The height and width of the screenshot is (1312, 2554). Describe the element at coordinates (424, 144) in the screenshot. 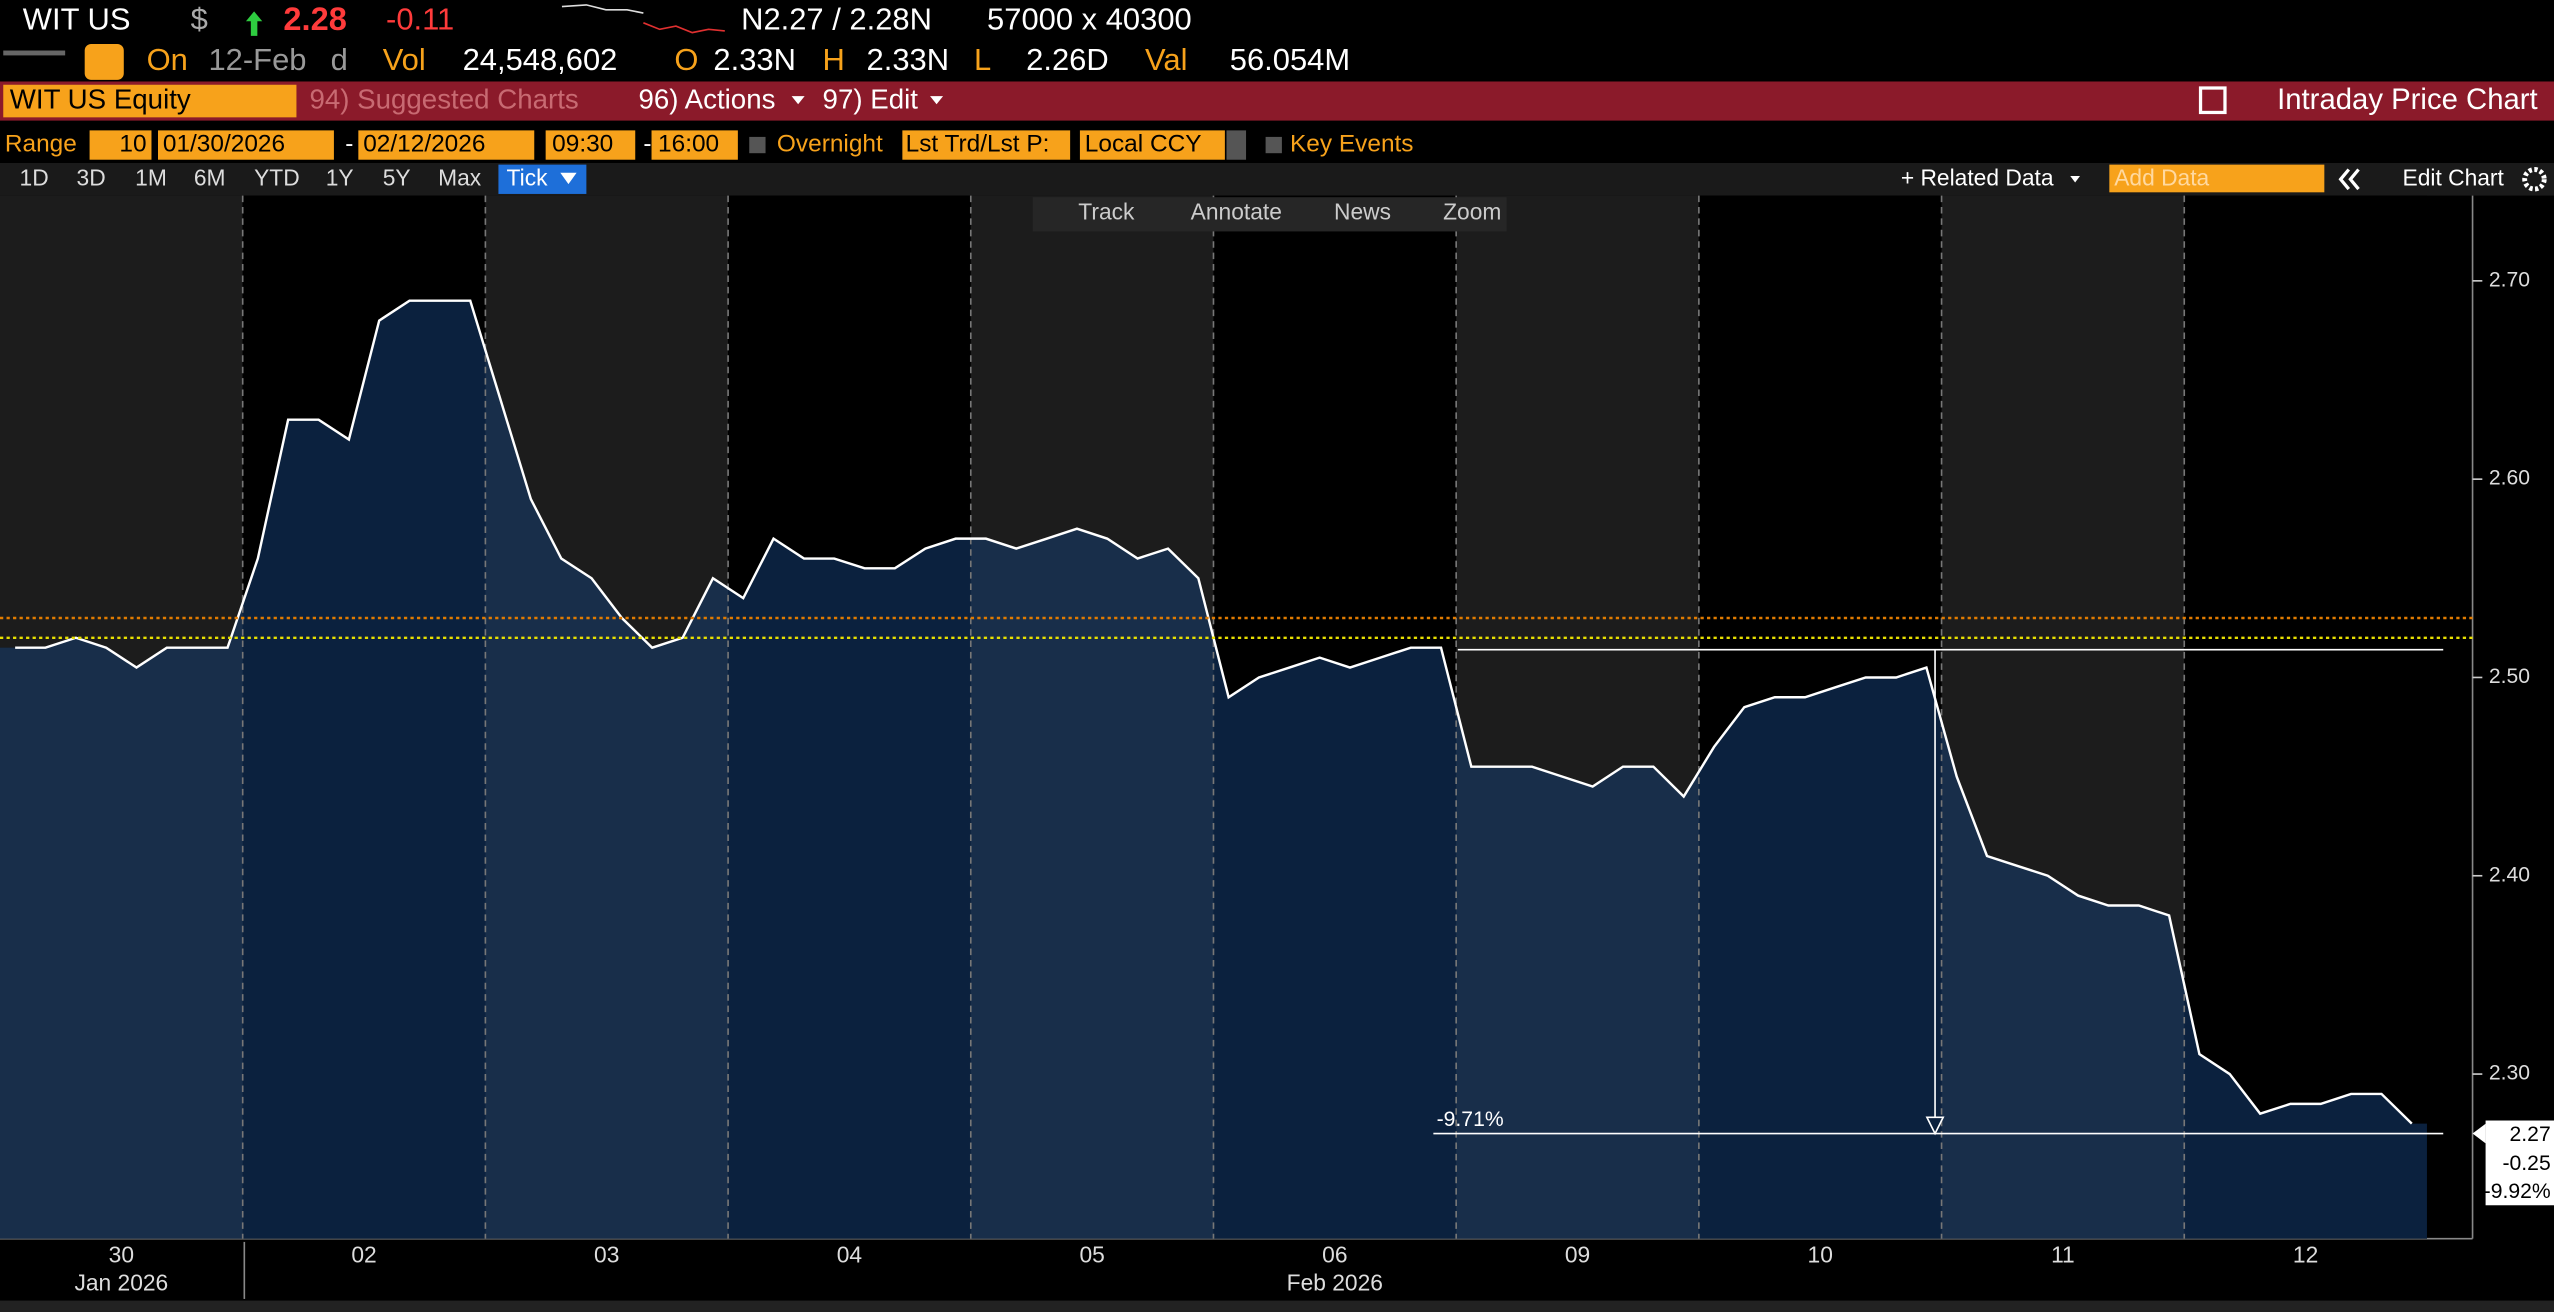

I see `date-input: 02/12/2026` at that location.